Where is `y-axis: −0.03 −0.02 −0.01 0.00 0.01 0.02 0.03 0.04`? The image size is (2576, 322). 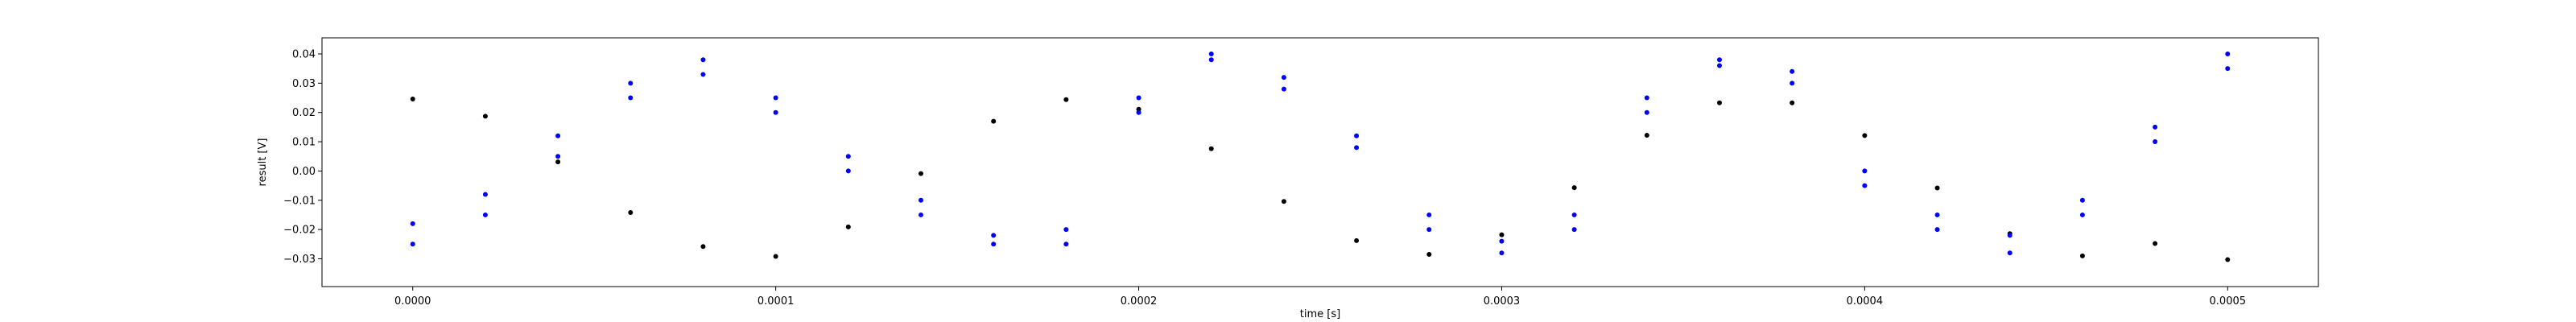 y-axis: −0.03 −0.02 −0.01 0.00 0.01 0.02 0.03 0.04 is located at coordinates (302, 157).